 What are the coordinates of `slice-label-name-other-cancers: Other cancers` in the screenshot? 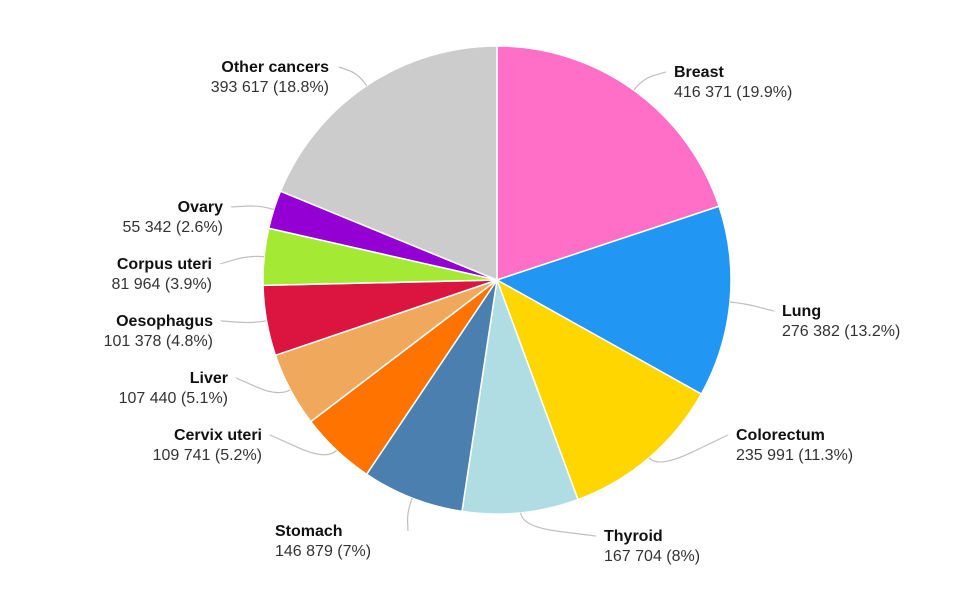 It's located at (275, 67).